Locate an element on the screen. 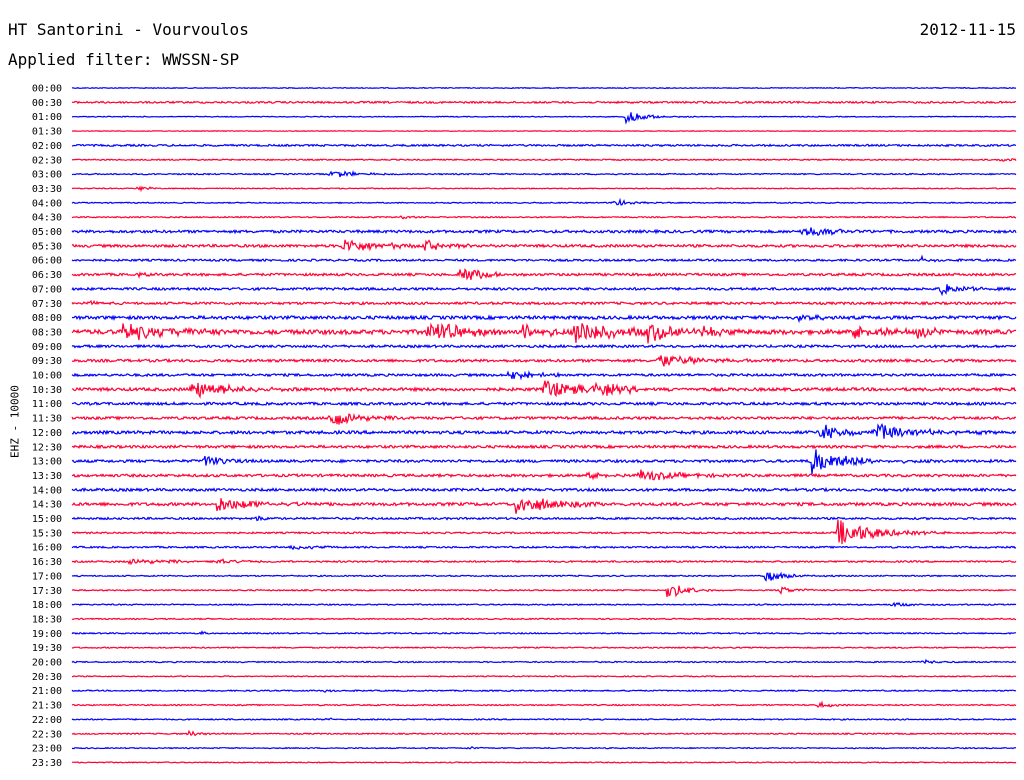 The height and width of the screenshot is (780, 1024). row-time-label: 14:30 is located at coordinates (47, 505).